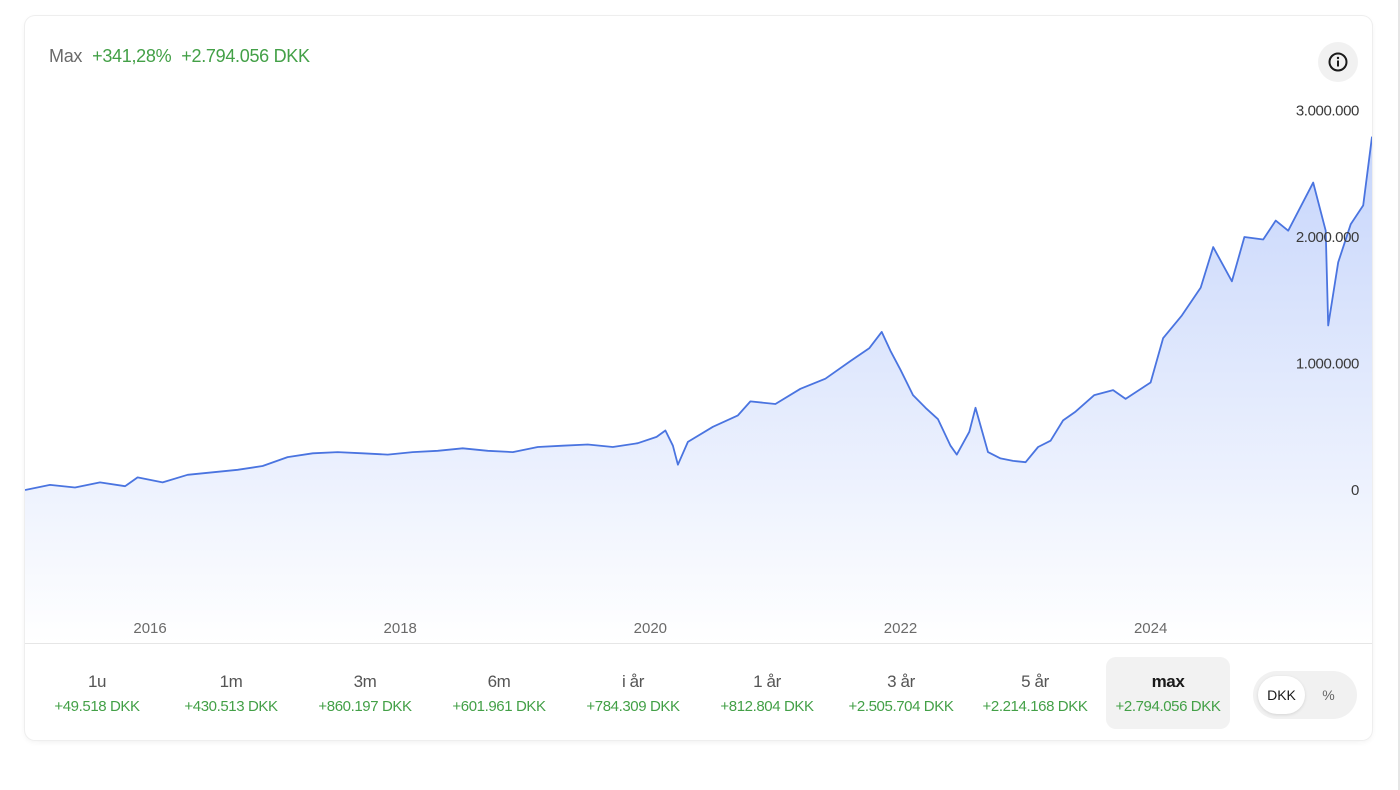 This screenshot has height=790, width=1400. What do you see at coordinates (1150, 628) in the screenshot?
I see `x-tick-label: 2024` at bounding box center [1150, 628].